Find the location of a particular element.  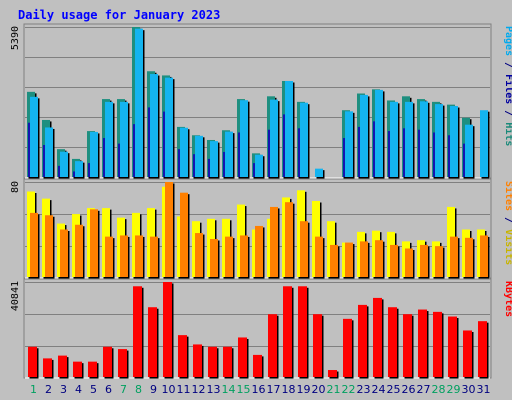

hits_panel-legend-item-1: / is located at coordinates (507, 65).